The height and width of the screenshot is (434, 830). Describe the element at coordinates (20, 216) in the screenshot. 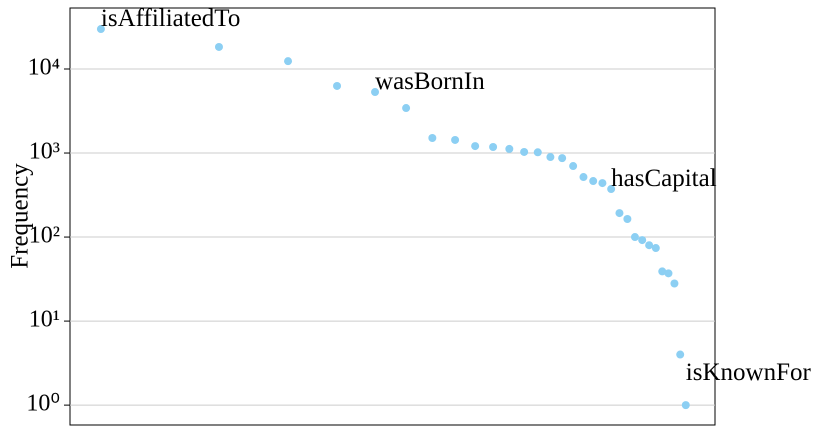

I see `y-axis-label: Frequency` at that location.